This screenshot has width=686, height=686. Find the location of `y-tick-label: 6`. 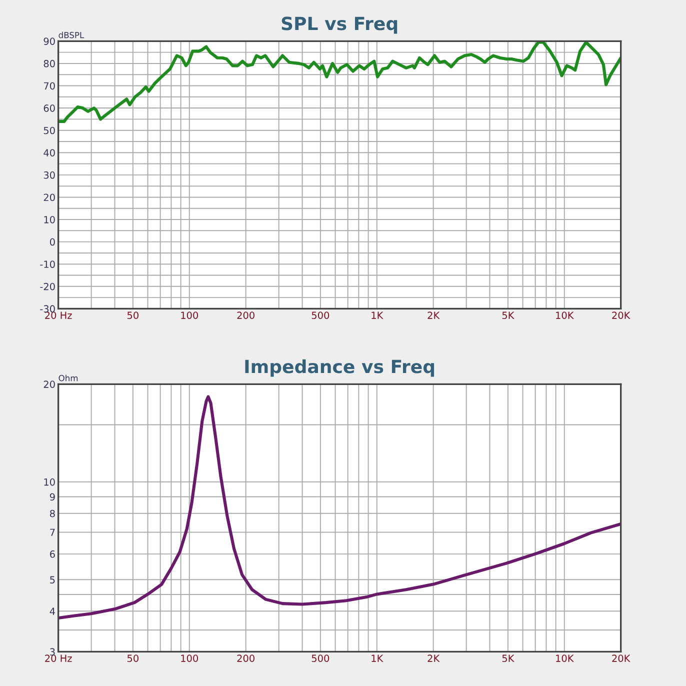

y-tick-label: 6 is located at coordinates (52, 554).